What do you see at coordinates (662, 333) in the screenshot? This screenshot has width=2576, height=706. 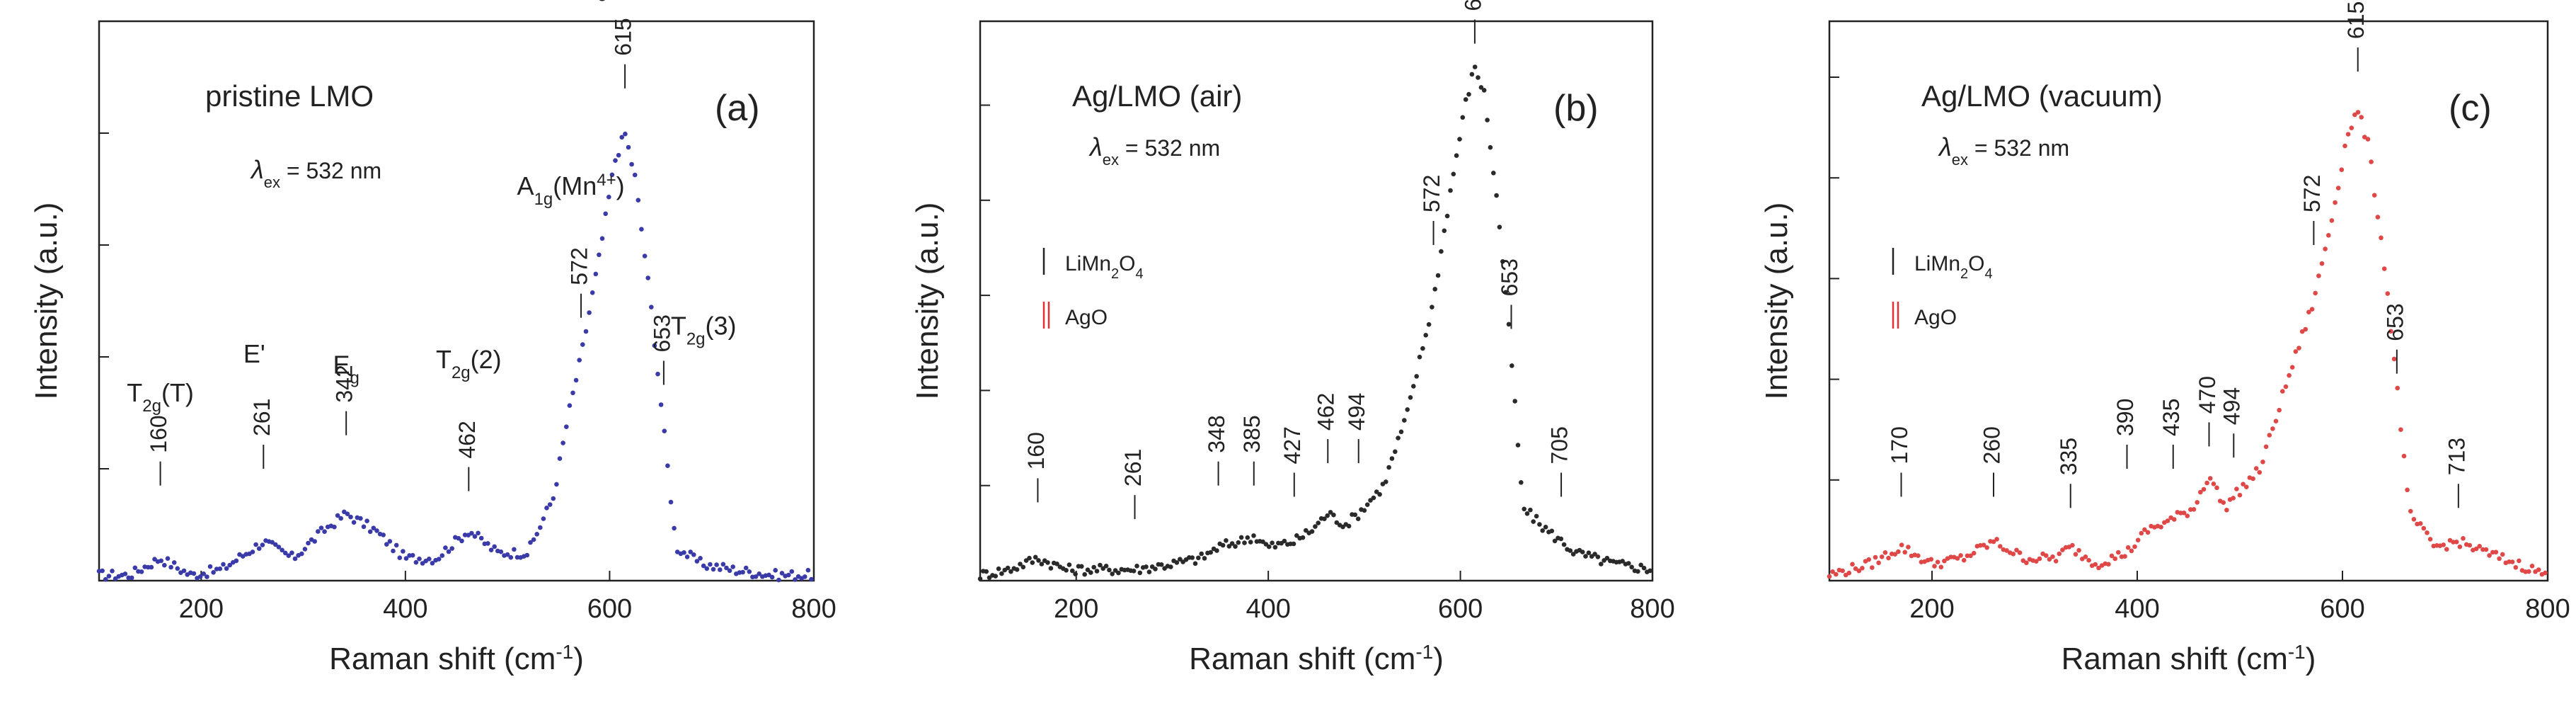 I see `peak-label-653: 653` at bounding box center [662, 333].